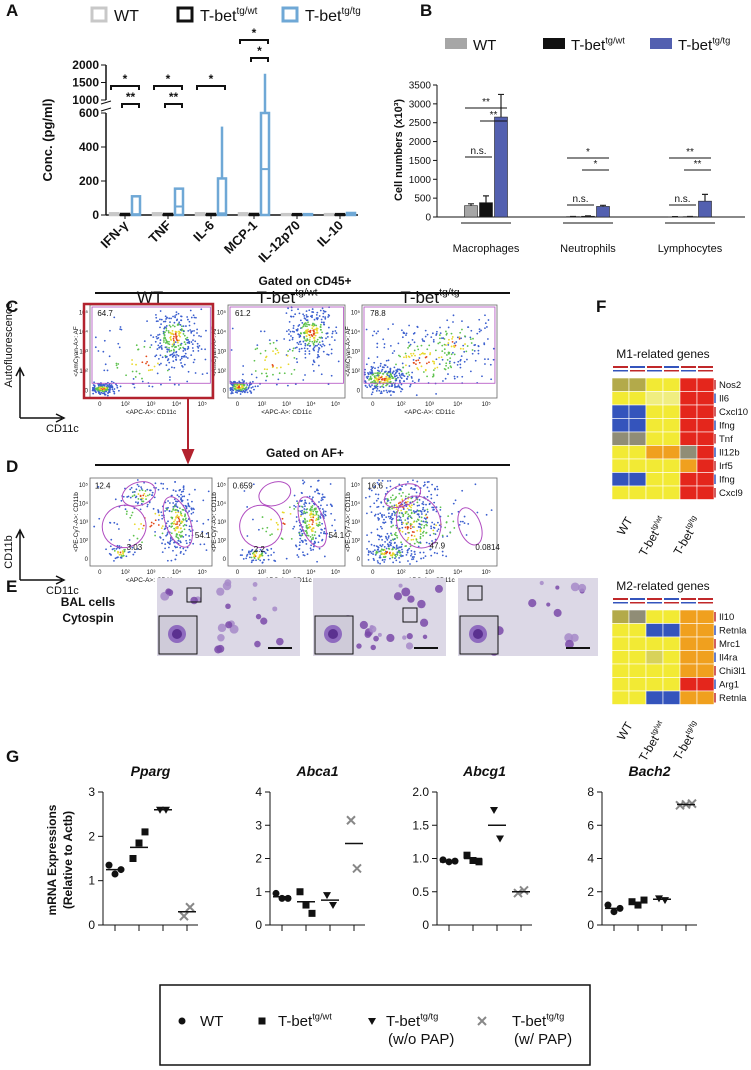 This screenshot has width=751, height=1070. Describe the element at coordinates (136, 206) in the screenshot. I see `box` at that location.